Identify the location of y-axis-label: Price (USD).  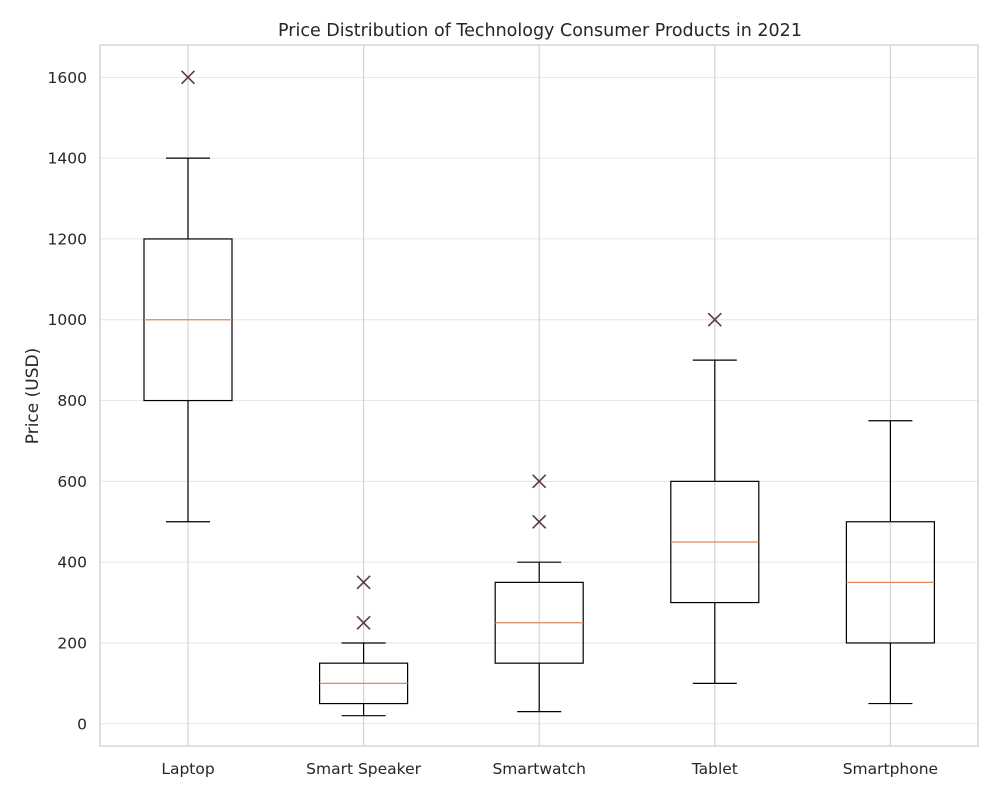
(33, 396).